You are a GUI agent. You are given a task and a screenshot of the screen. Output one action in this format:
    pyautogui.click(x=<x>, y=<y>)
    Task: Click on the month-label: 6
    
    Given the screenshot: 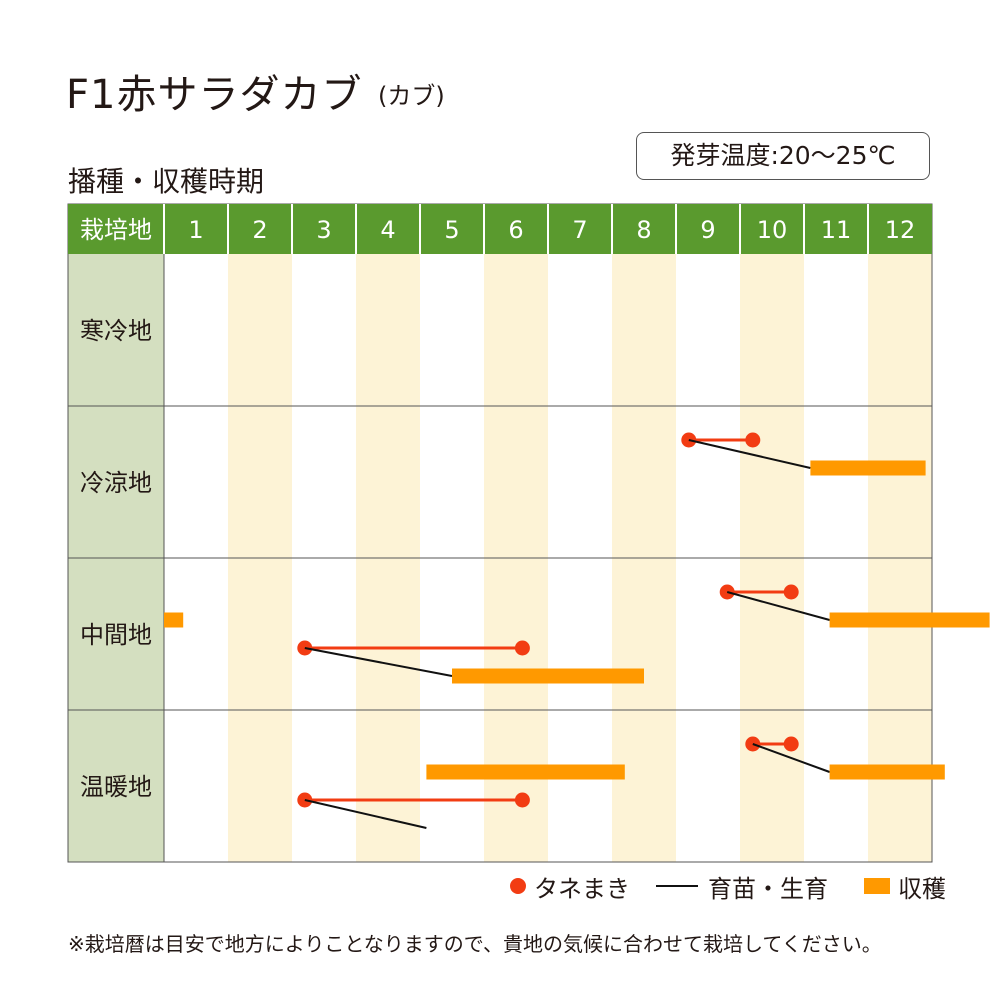 What is the action you would take?
    pyautogui.click(x=515, y=230)
    